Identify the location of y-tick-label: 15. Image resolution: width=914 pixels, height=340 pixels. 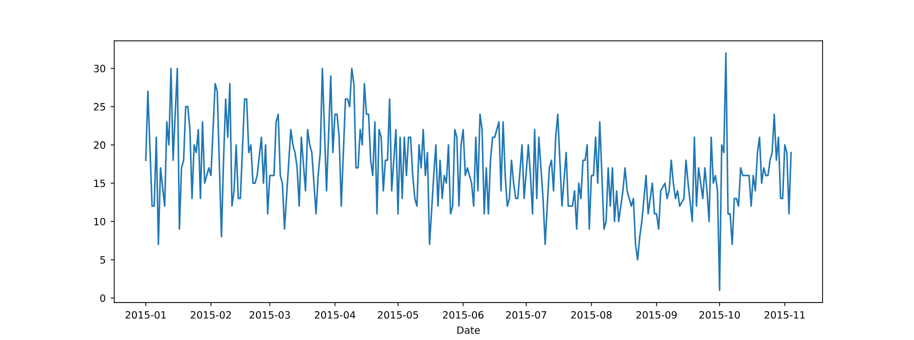
(100, 184).